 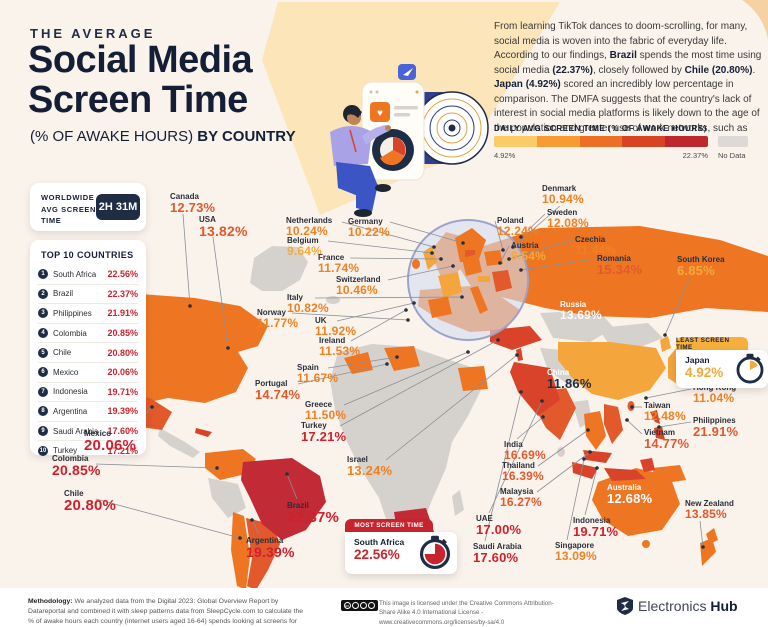 I want to click on top10-country: Saudi Arabia, so click(x=76, y=431).